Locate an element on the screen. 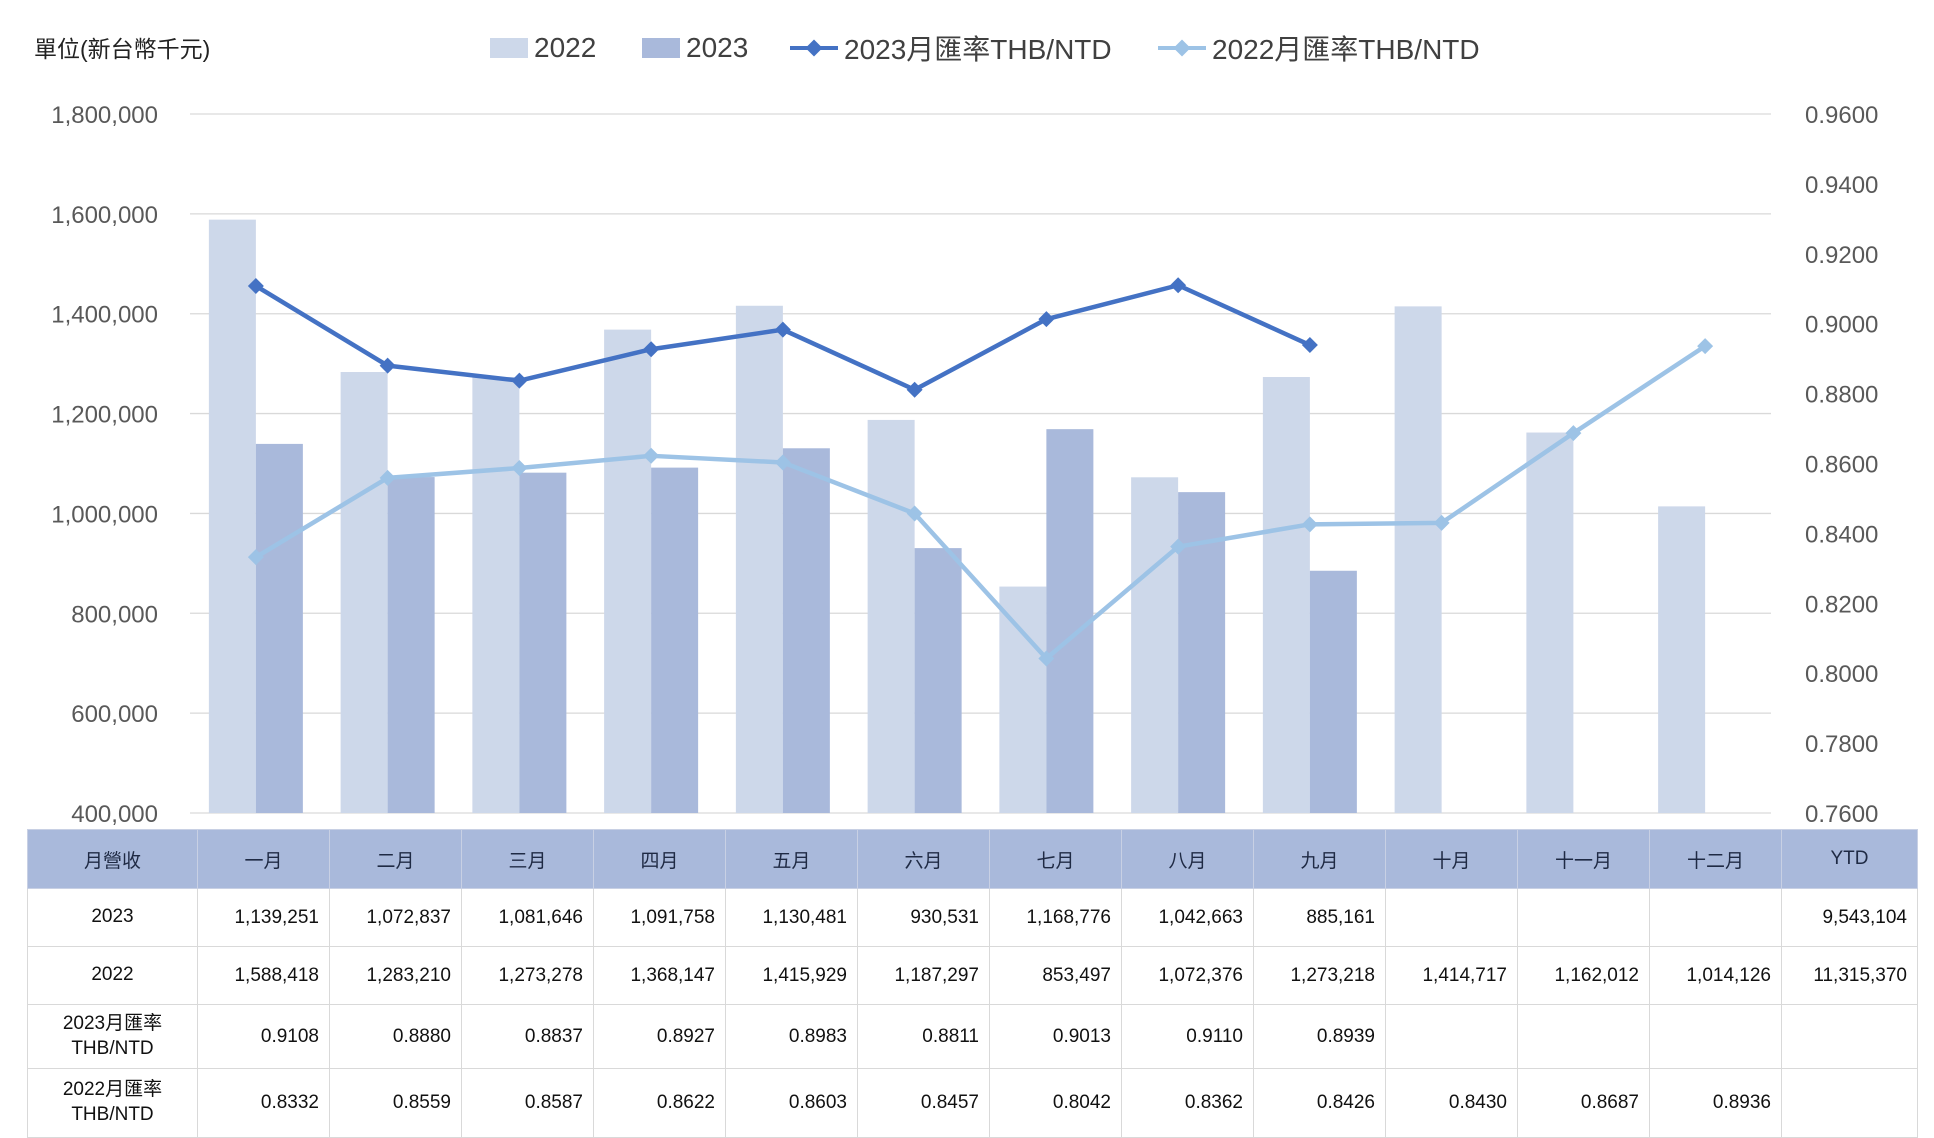 The height and width of the screenshot is (1138, 1934). y-right-tick-label: 0.8600 is located at coordinates (1841, 465).